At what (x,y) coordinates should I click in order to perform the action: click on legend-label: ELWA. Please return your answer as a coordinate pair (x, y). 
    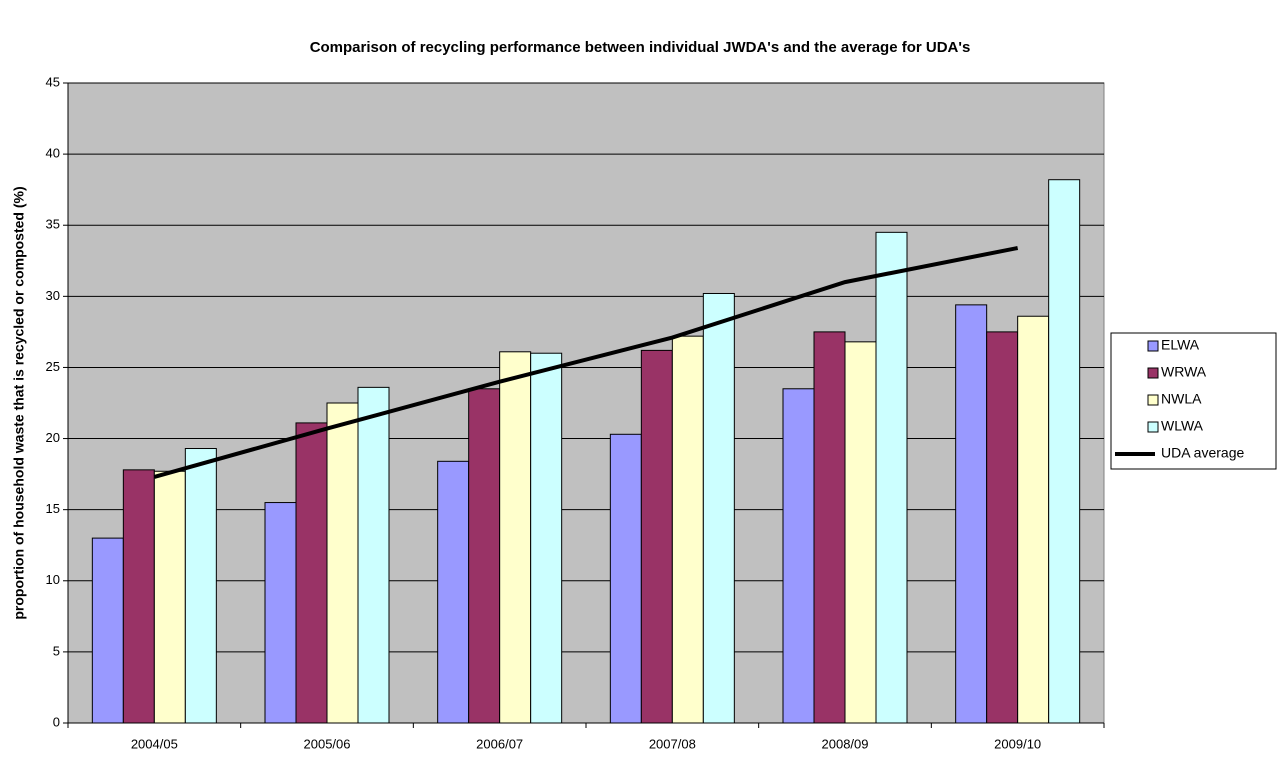
    Looking at the image, I should click on (1180, 345).